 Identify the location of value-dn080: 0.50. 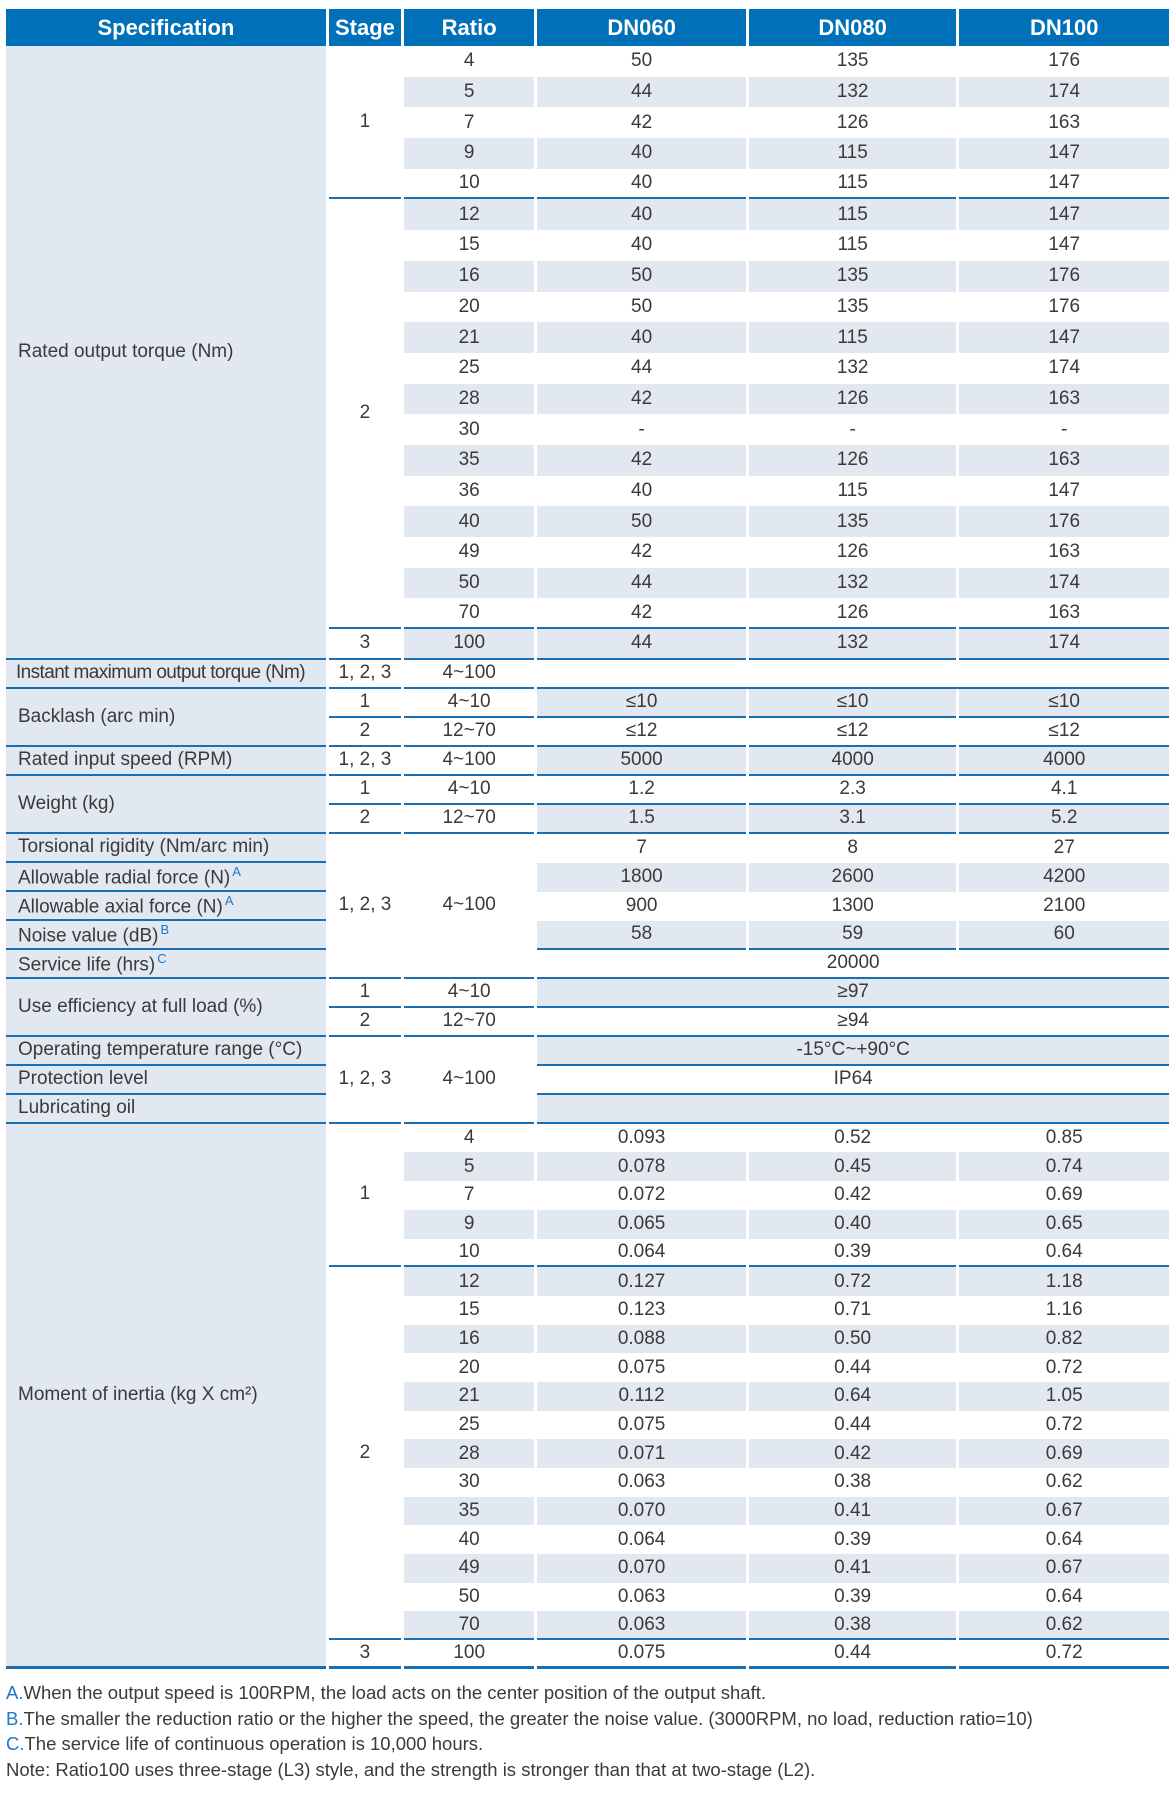
(852, 1339).